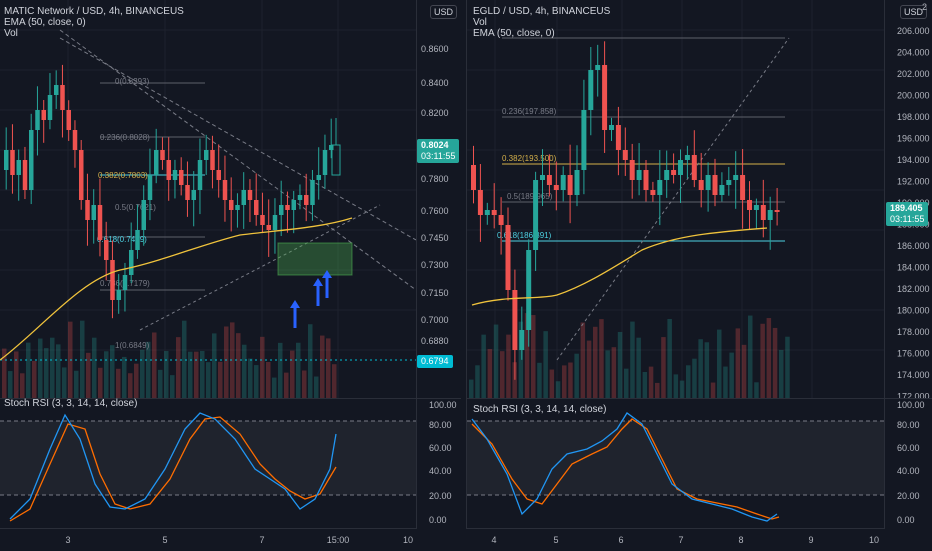 This screenshot has height=551, width=932. Describe the element at coordinates (913, 139) in the screenshot. I see `price-tick: 196.000` at that location.